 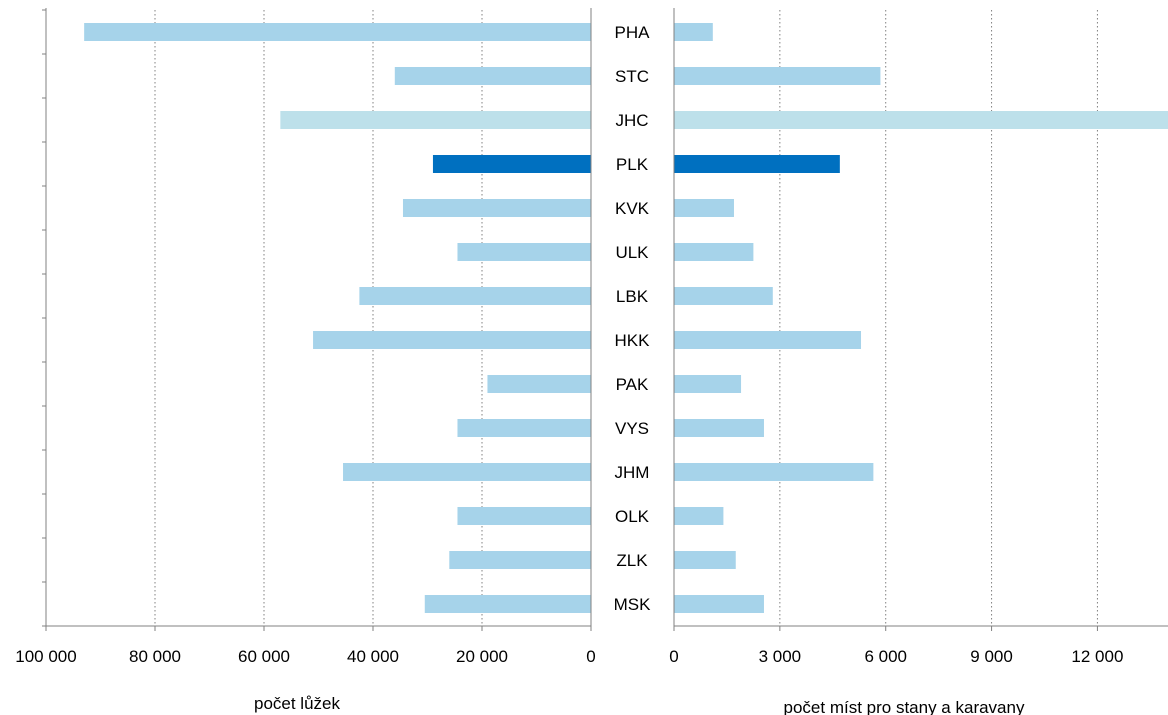 I want to click on left-bar-pha, so click(x=338, y=32).